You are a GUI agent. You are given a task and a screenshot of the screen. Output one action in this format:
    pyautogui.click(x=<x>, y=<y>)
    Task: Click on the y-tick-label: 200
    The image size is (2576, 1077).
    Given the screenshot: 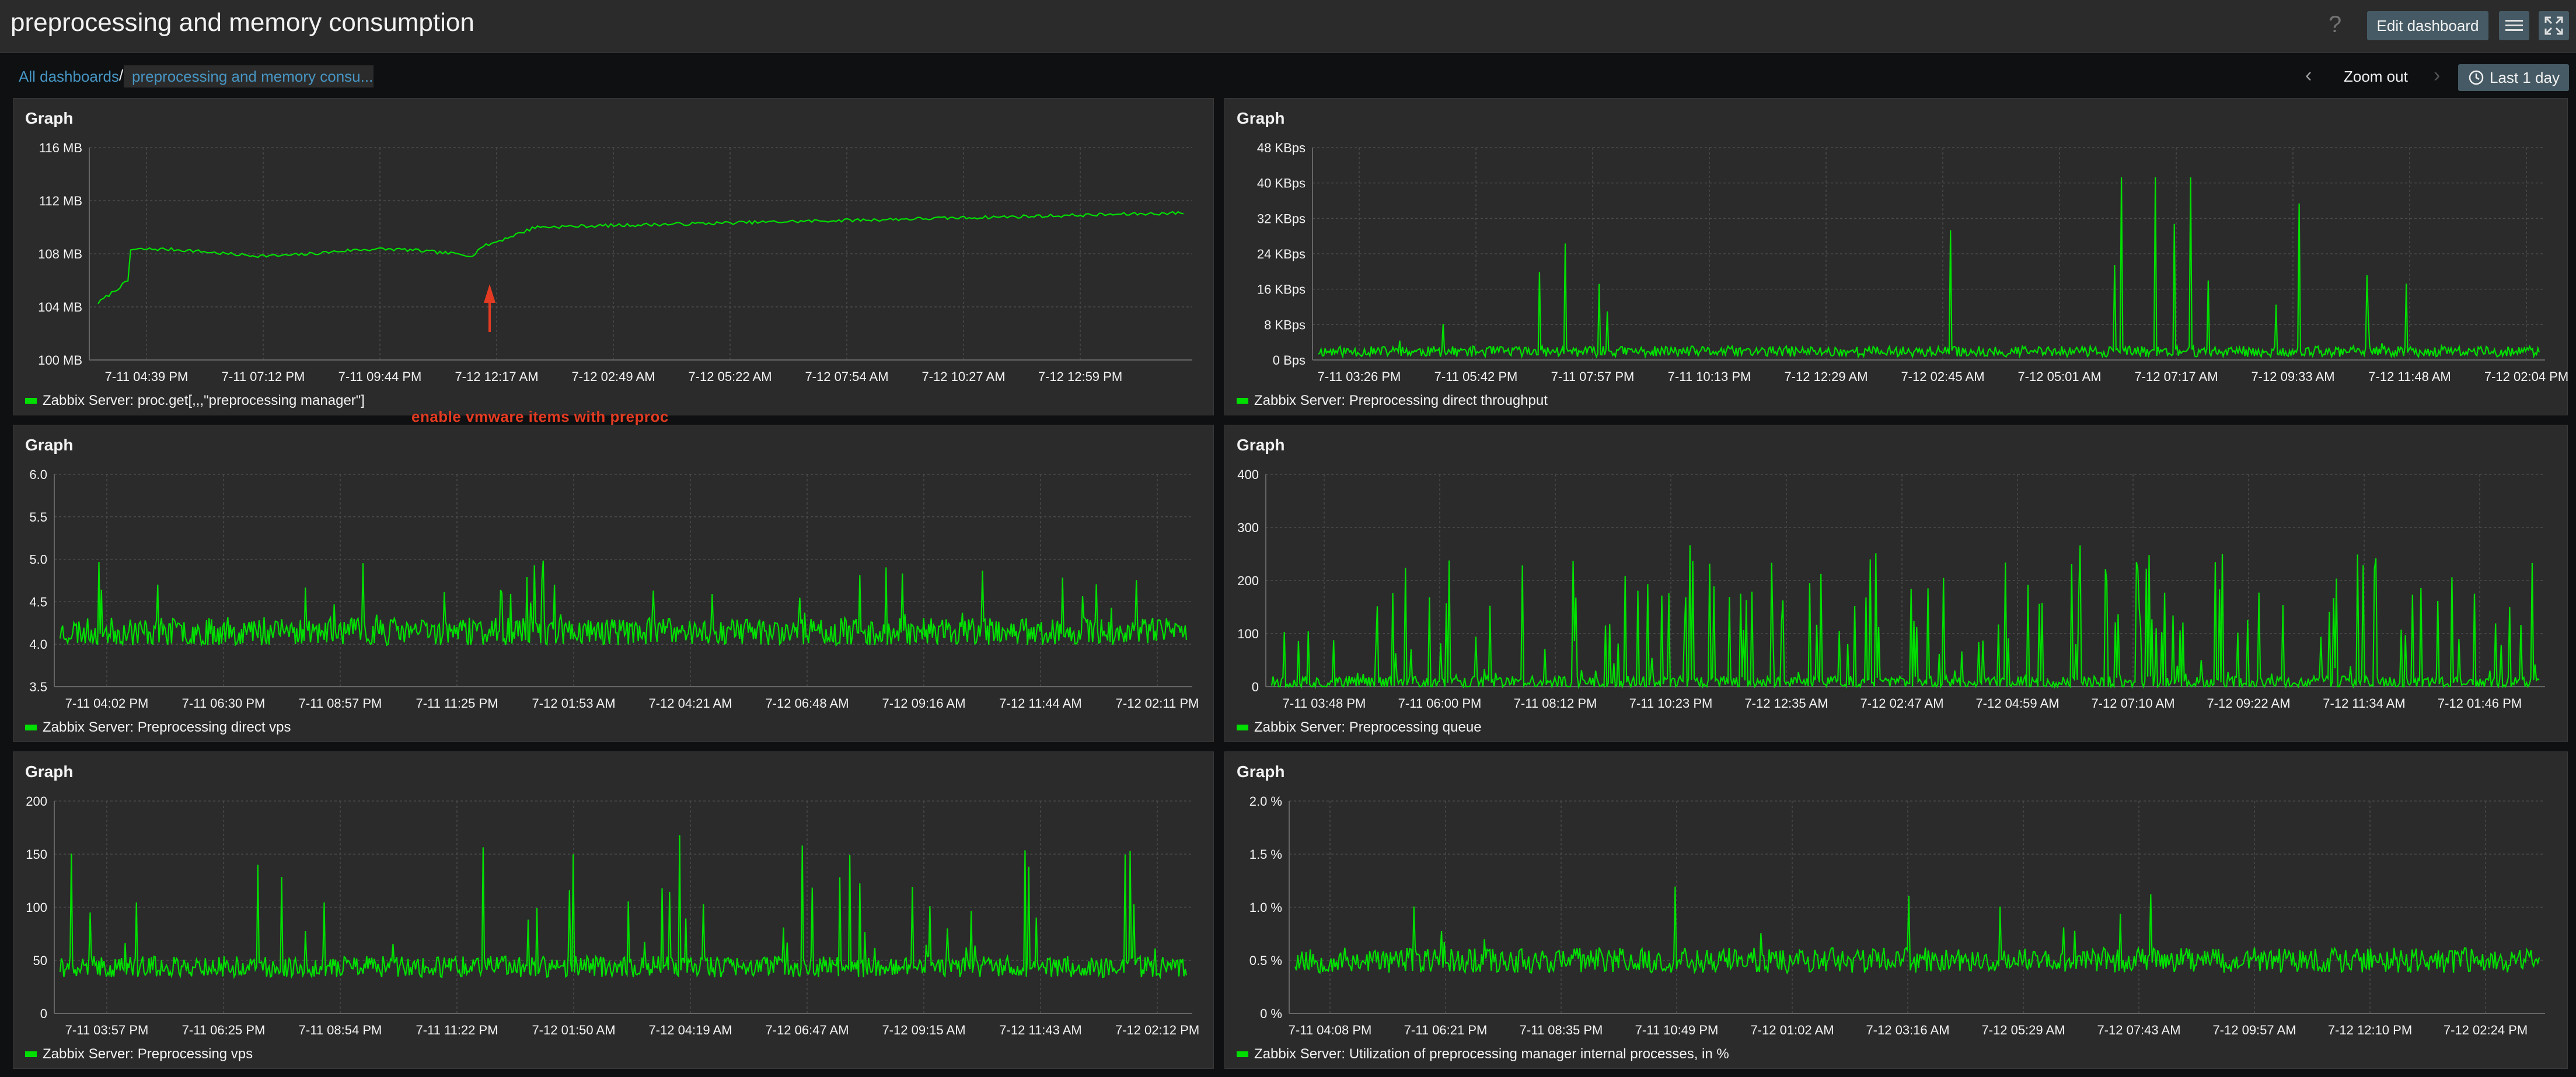 What is the action you would take?
    pyautogui.click(x=36, y=801)
    